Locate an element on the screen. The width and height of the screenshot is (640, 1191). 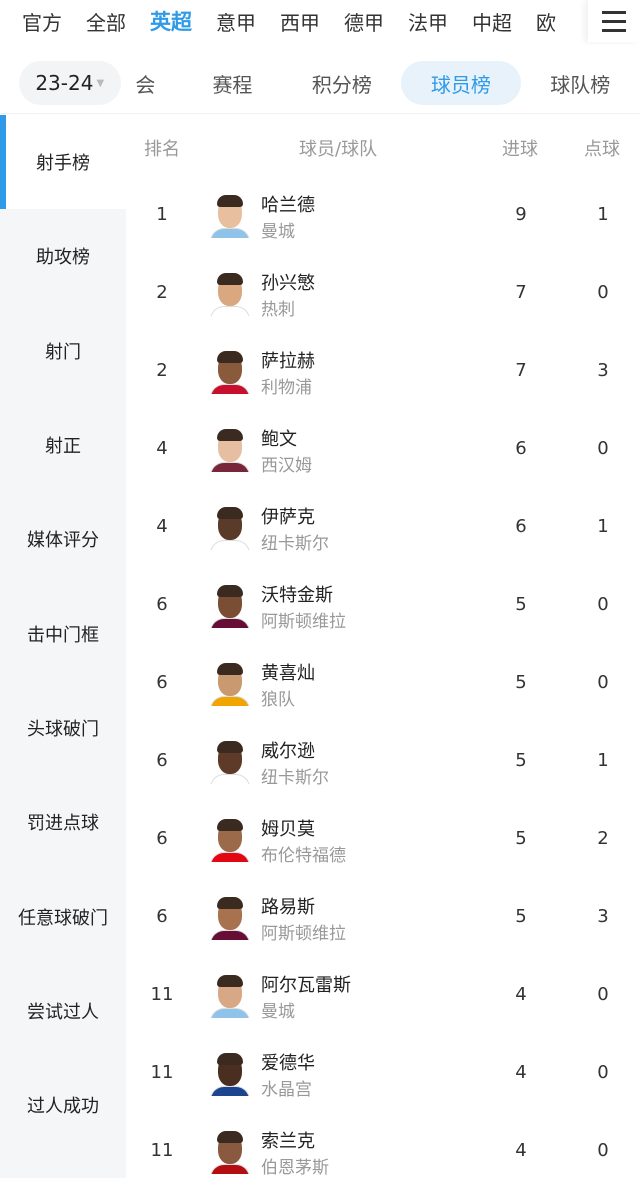
table-row: 6 威尔逊 纽卡斯尔 5 1 is located at coordinates (383, 762).